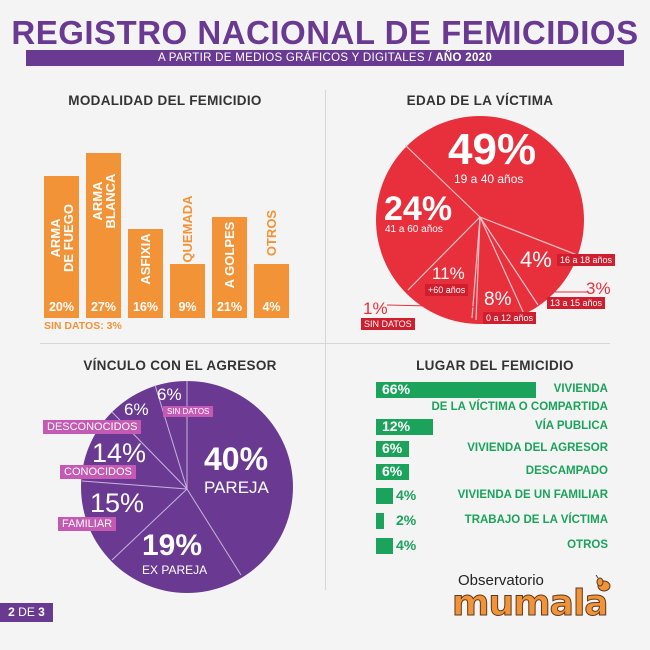 Image resolution: width=650 pixels, height=650 pixels. What do you see at coordinates (418, 209) in the screenshot?
I see `edad-24-pct: 24%` at bounding box center [418, 209].